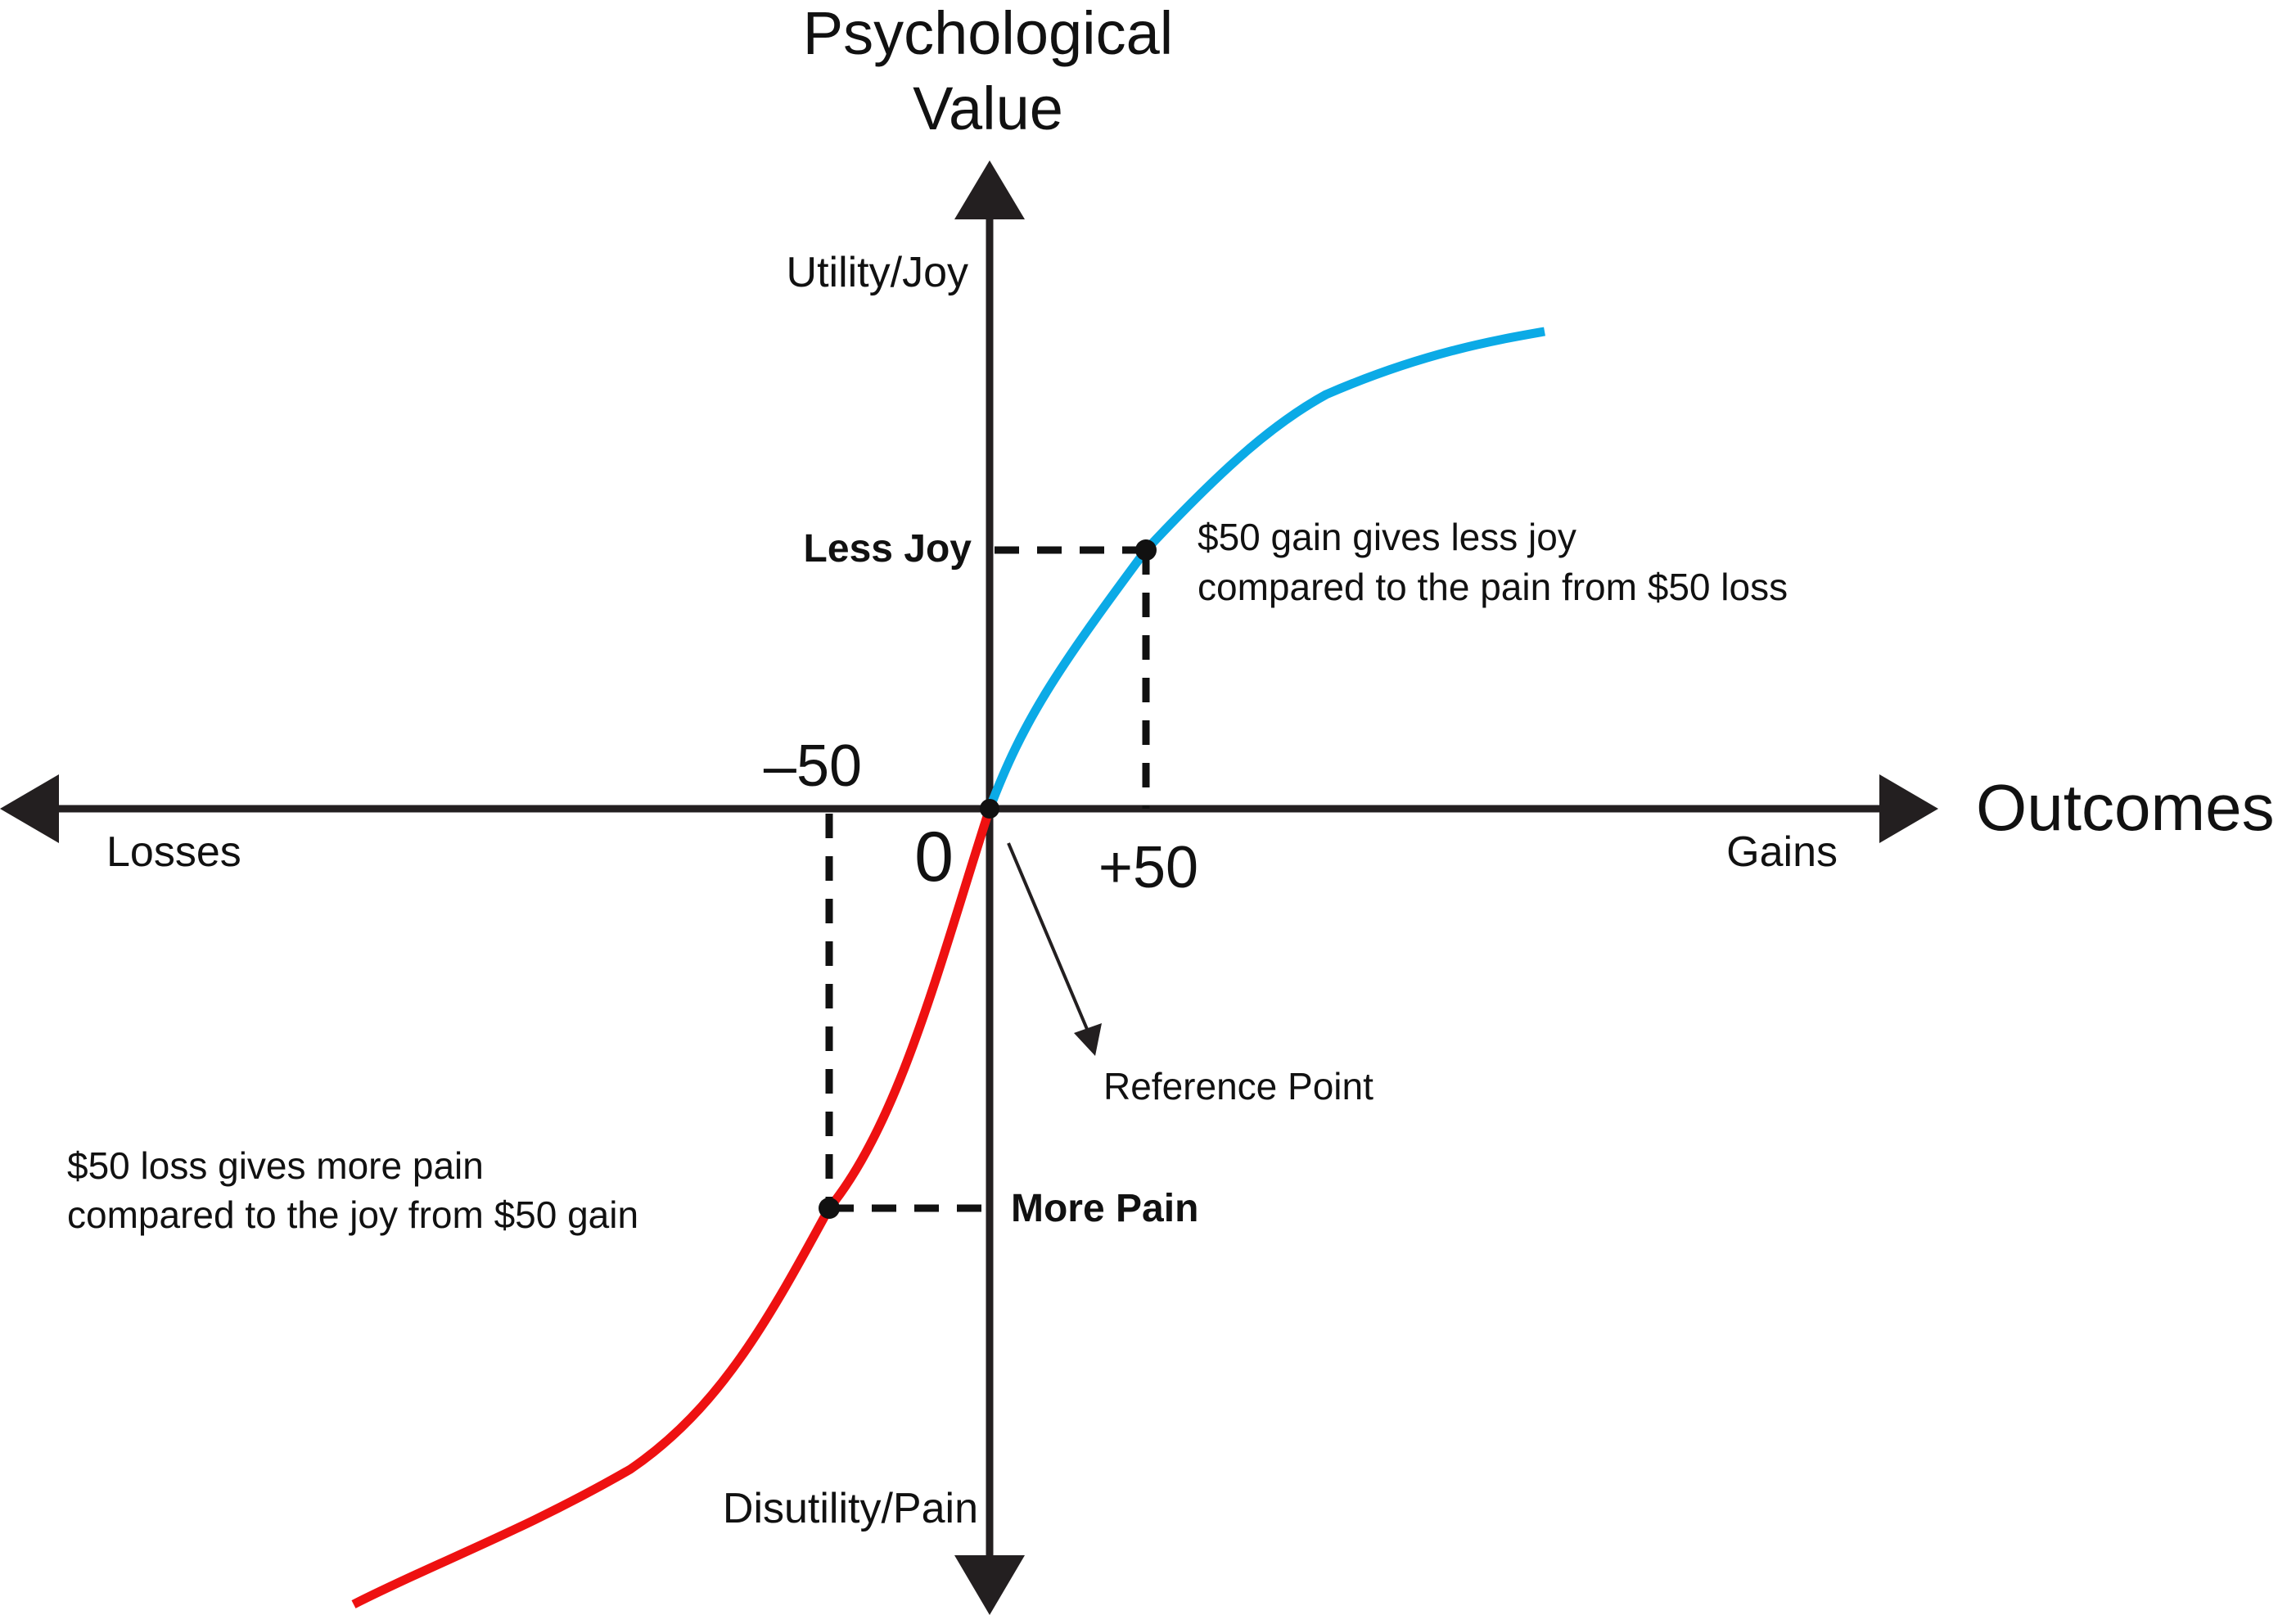 The image size is (2296, 1615). What do you see at coordinates (989, 189) in the screenshot?
I see `y-axis-top-arrow` at bounding box center [989, 189].